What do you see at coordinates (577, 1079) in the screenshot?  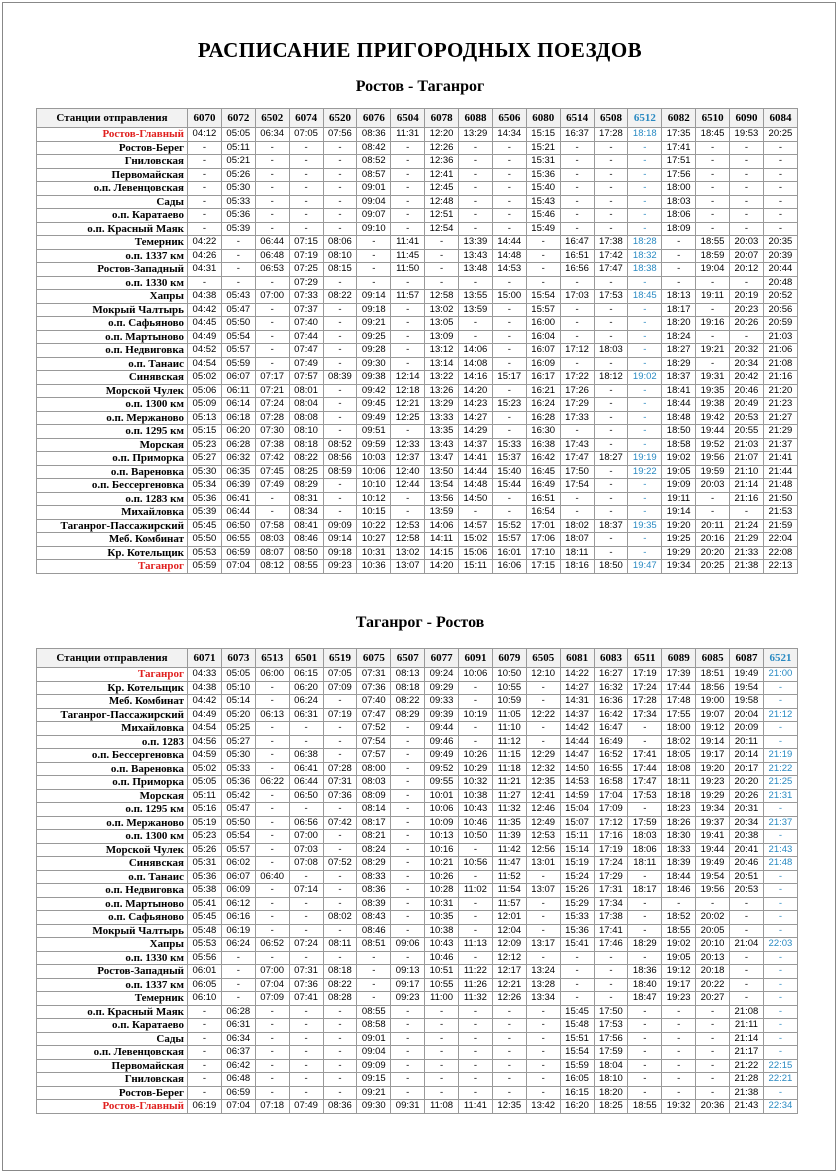 I see `time-cell: 16:05` at bounding box center [577, 1079].